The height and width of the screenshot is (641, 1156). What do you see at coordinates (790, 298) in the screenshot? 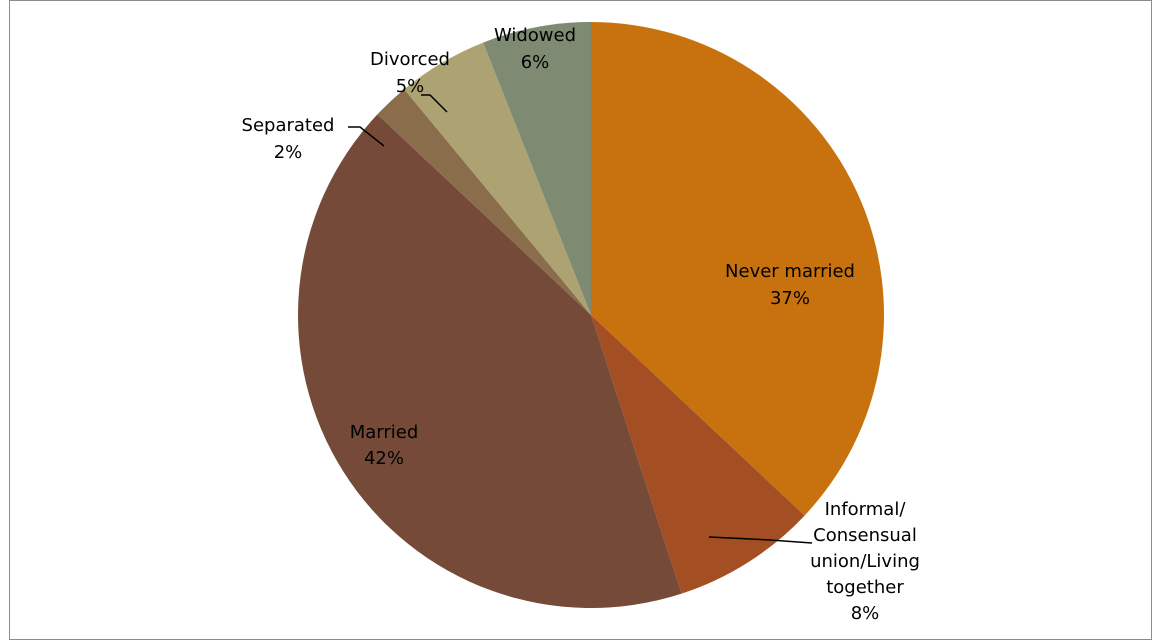
I see `slice-label-line: 37%` at bounding box center [790, 298].